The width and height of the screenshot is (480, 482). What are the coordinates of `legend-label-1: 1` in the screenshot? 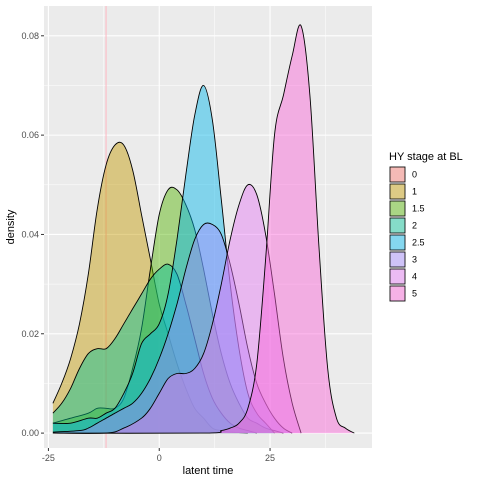 It's located at (414, 192).